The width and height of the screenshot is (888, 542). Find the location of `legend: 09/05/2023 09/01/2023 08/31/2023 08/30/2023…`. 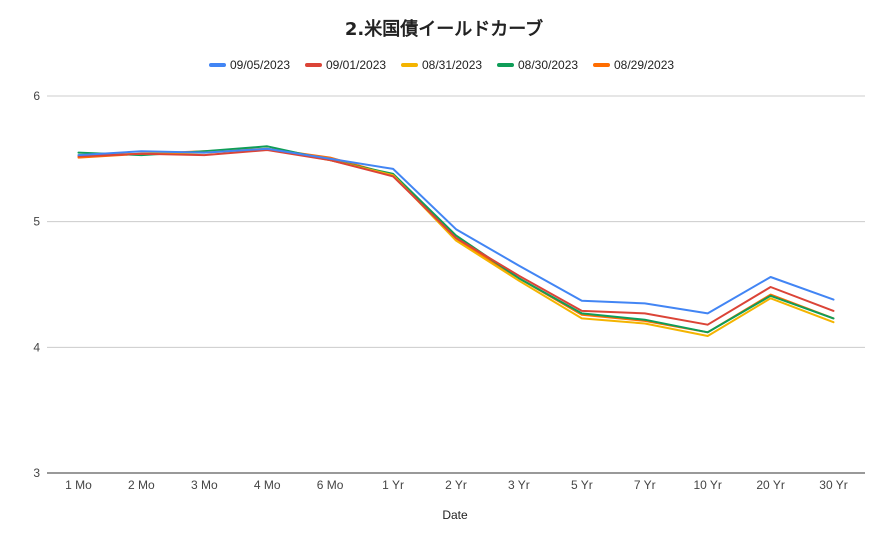

legend: 09/05/2023 09/01/2023 08/31/2023 08/30/2023… is located at coordinates (441, 65).